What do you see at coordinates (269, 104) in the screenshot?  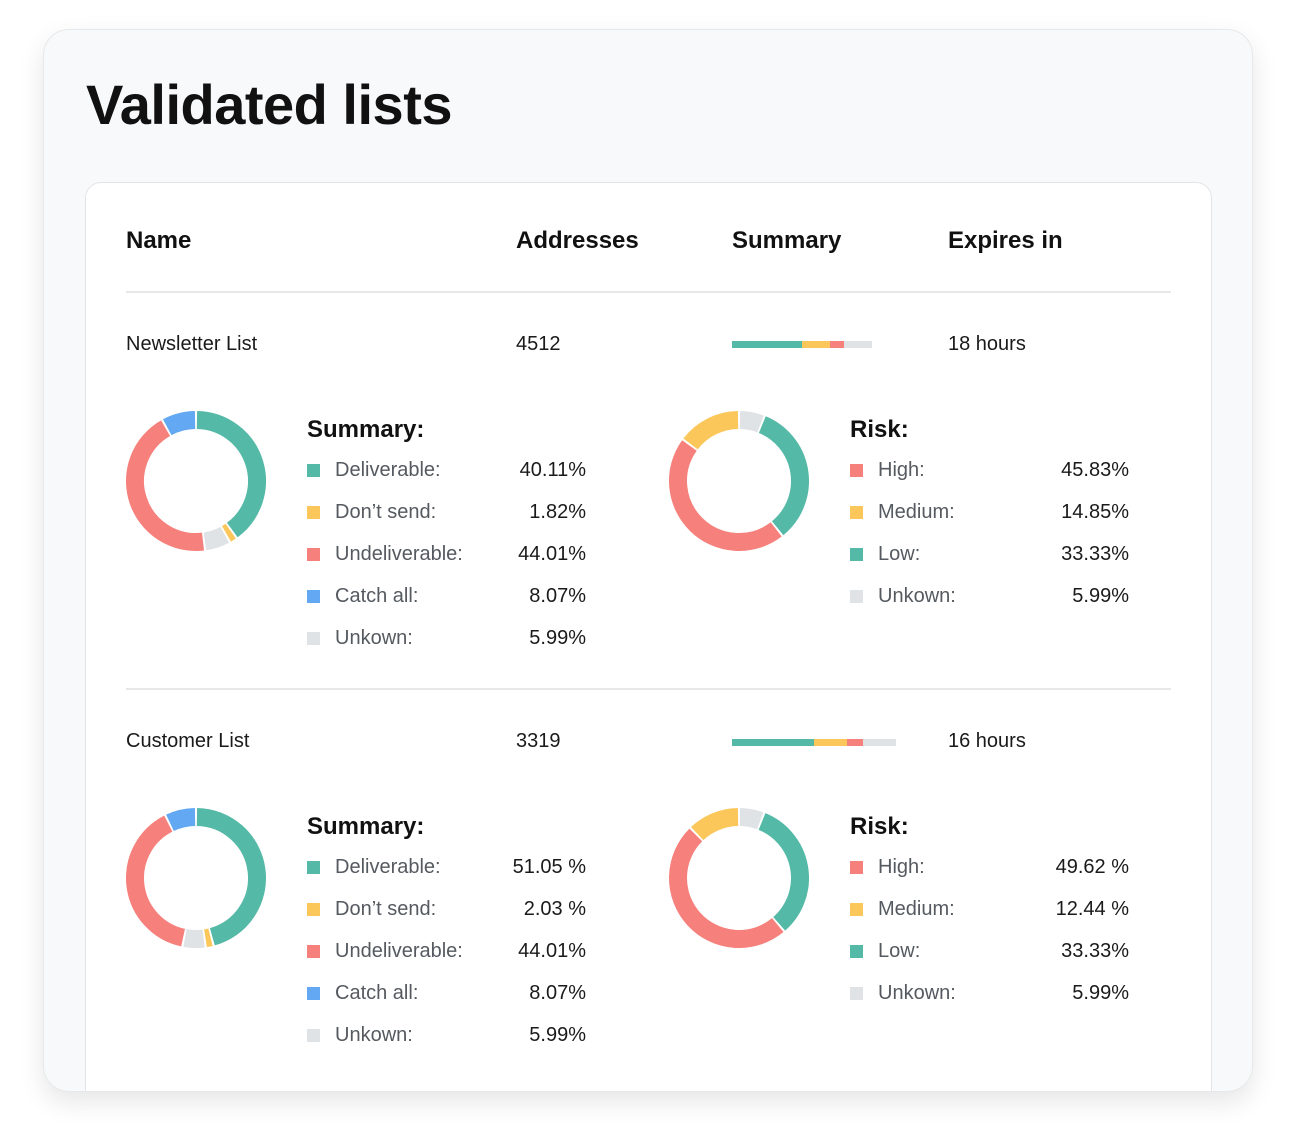 I see `page-title: Validated lists` at bounding box center [269, 104].